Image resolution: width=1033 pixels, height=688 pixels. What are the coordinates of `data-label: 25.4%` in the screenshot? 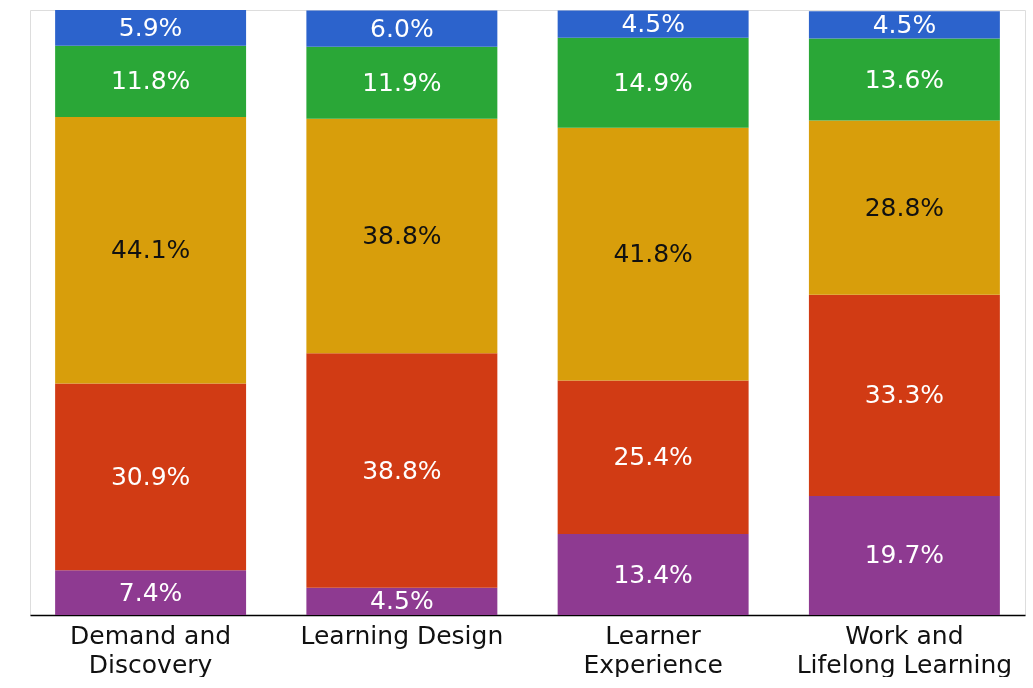 It's located at (653, 457).